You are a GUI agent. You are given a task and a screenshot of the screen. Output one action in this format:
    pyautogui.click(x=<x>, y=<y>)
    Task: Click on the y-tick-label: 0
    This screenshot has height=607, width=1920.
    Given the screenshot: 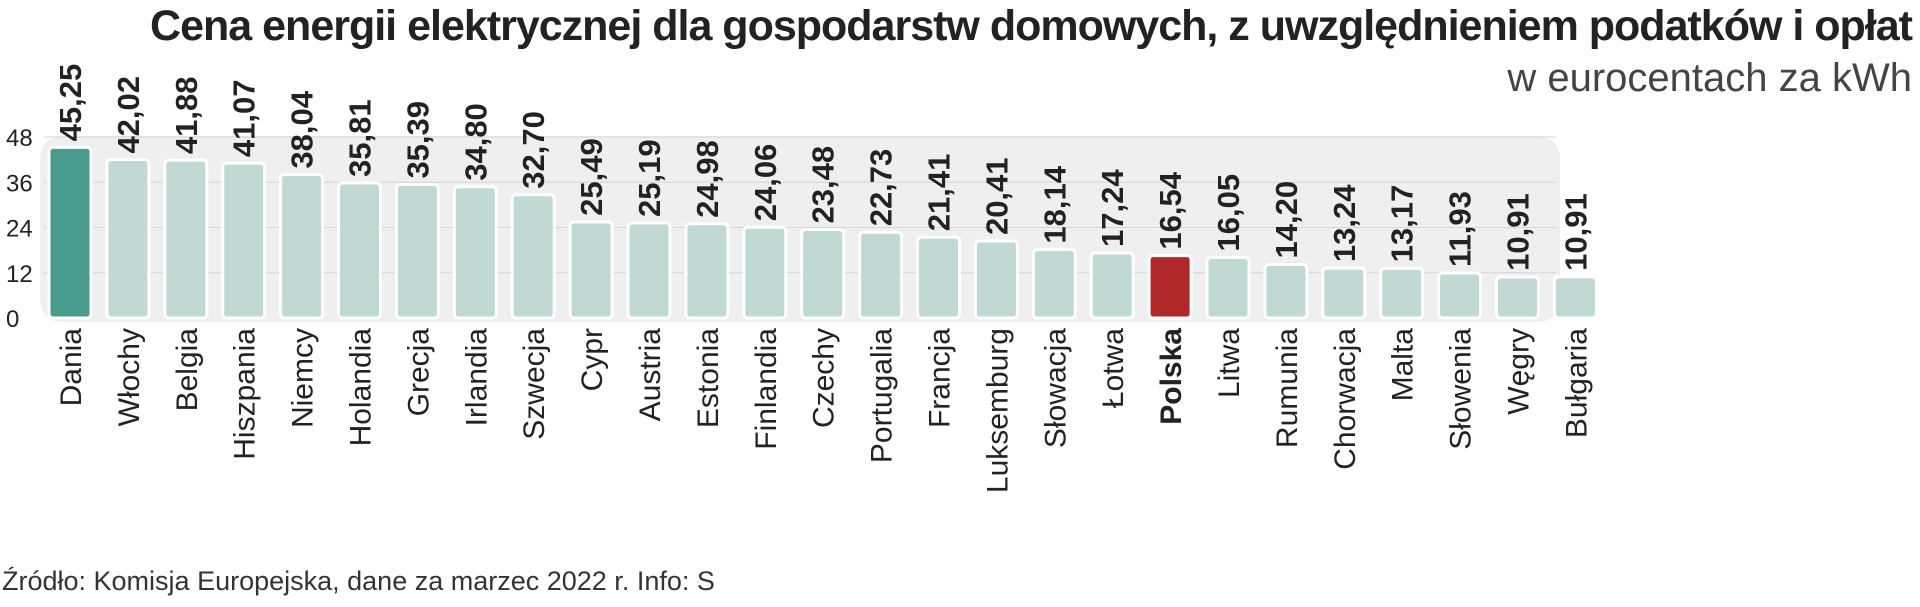 What is the action you would take?
    pyautogui.click(x=12, y=319)
    